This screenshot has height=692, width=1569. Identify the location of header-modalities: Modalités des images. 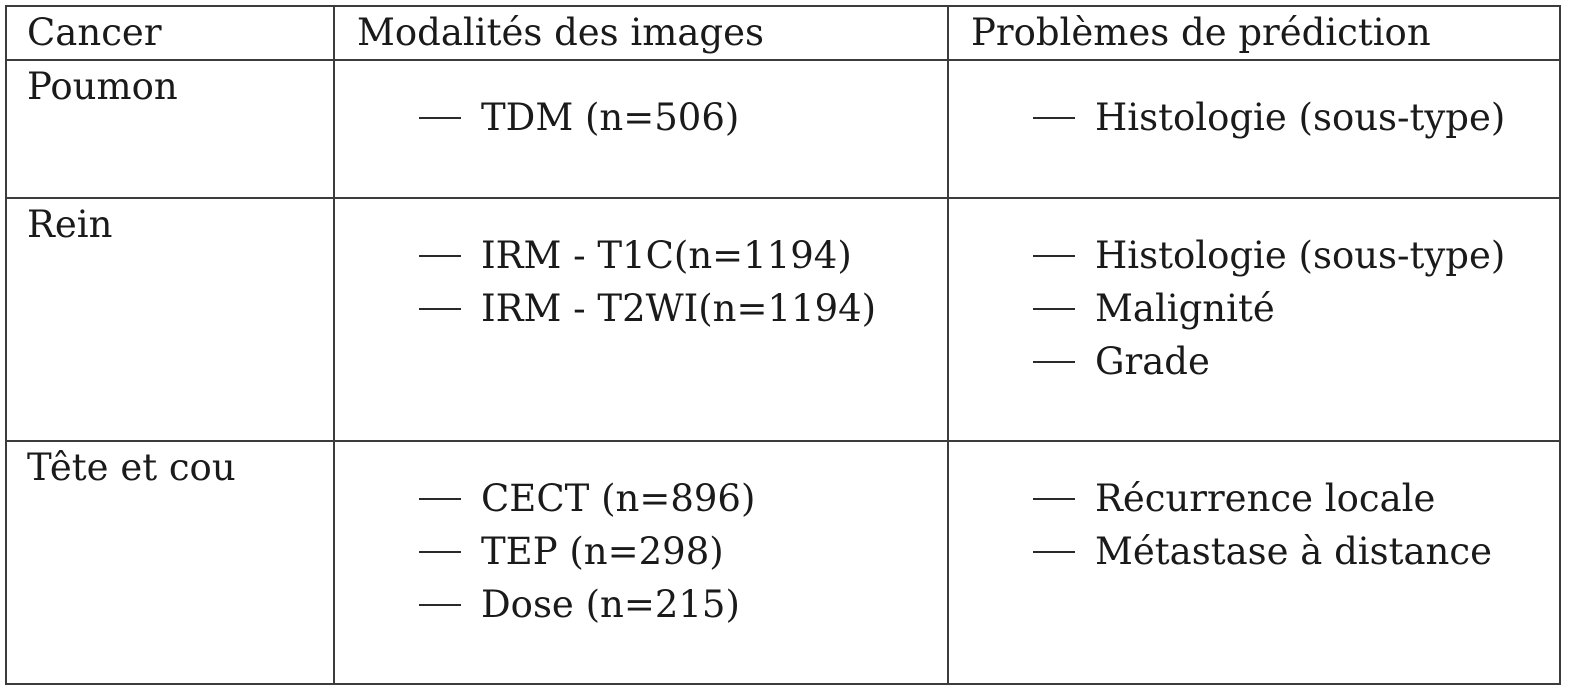
(560, 32).